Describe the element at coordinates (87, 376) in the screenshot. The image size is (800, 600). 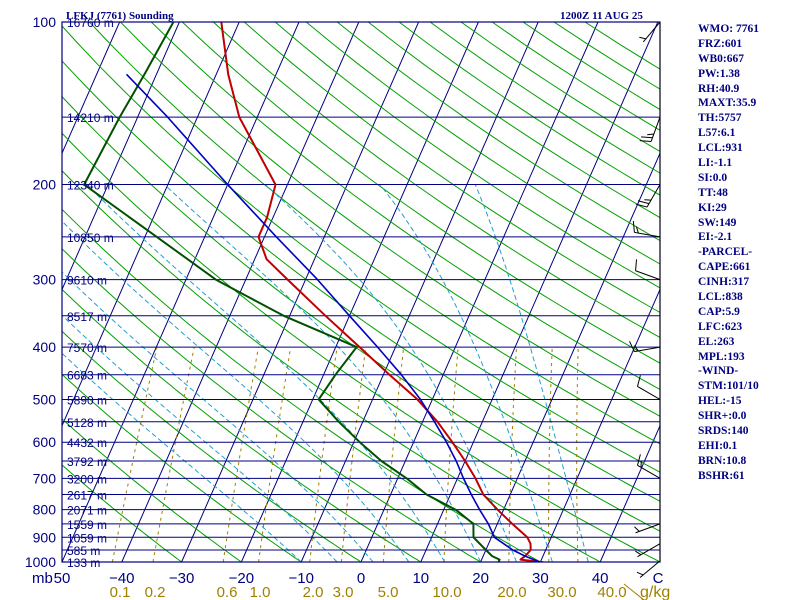
I see `height-label: 6683 m` at that location.